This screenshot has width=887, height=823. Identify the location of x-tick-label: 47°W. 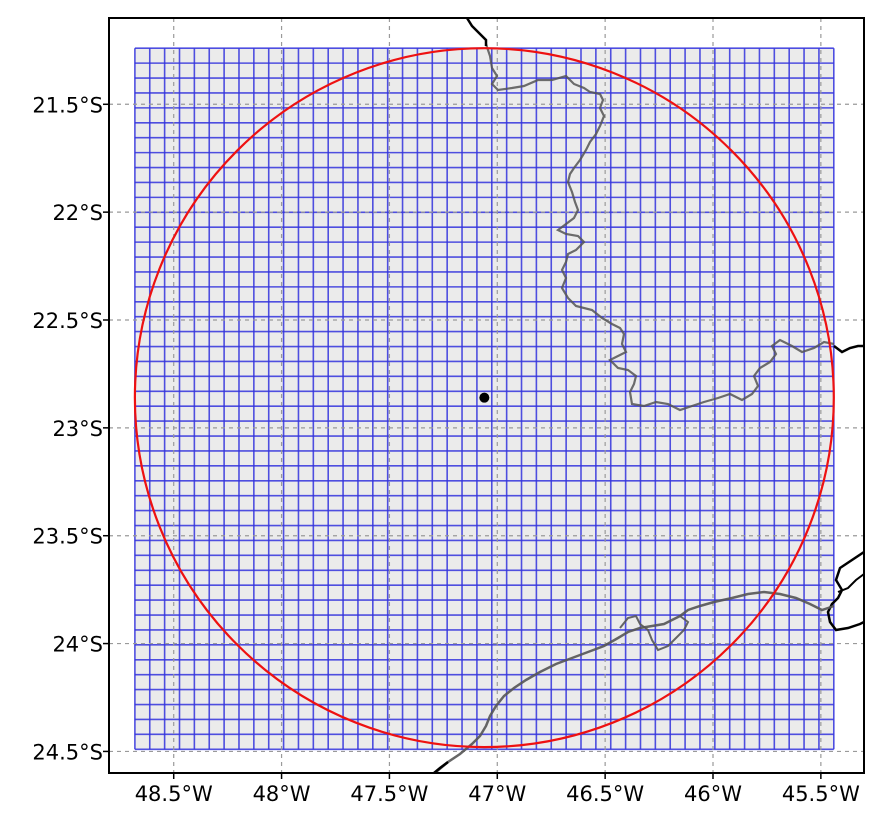
(497, 794).